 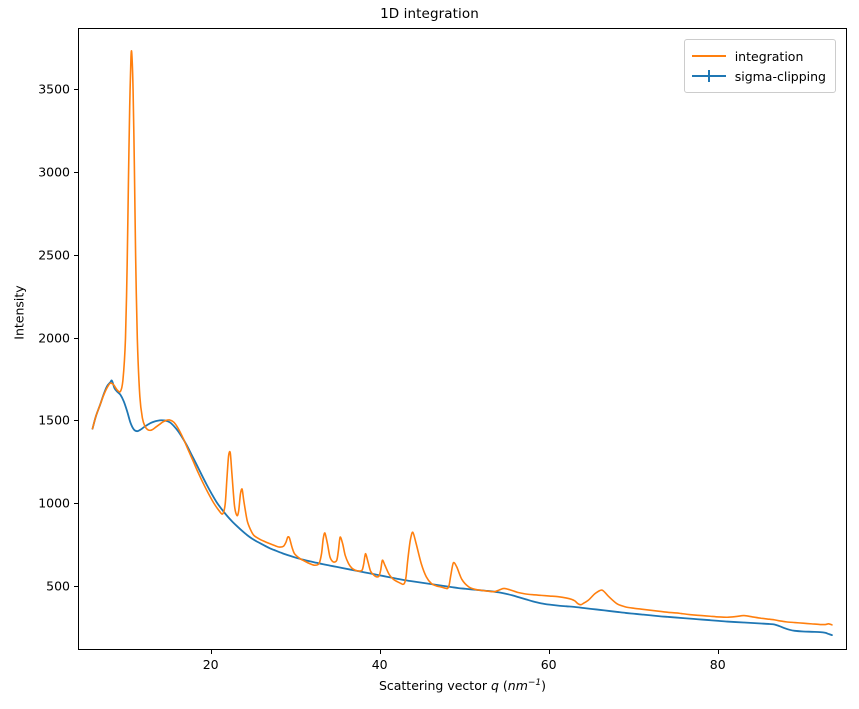 What do you see at coordinates (54, 337) in the screenshot?
I see `y-axis-tick-label: 2000` at bounding box center [54, 337].